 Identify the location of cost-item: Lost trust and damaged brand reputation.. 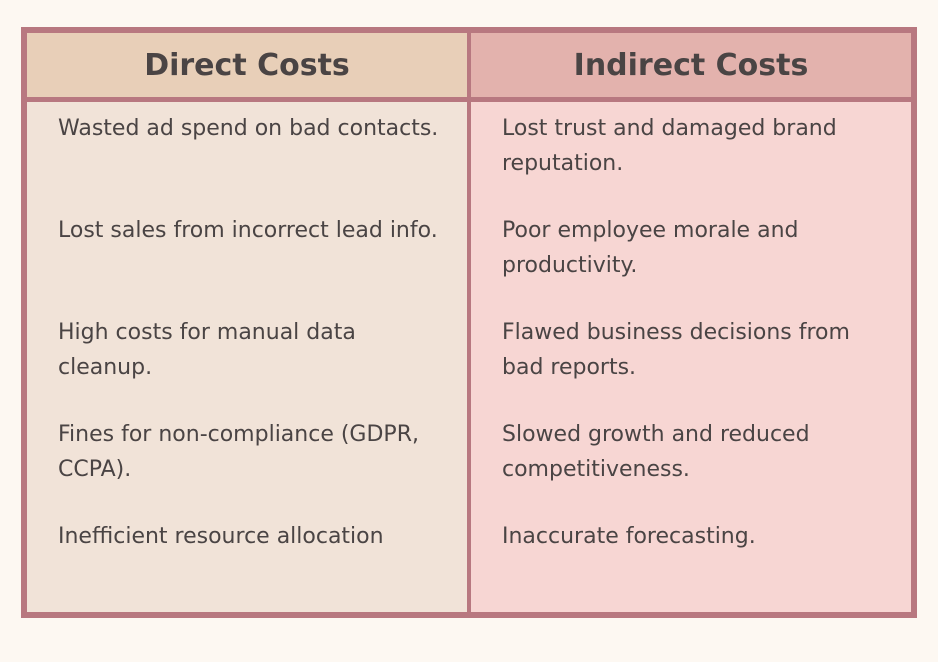
(669, 146).